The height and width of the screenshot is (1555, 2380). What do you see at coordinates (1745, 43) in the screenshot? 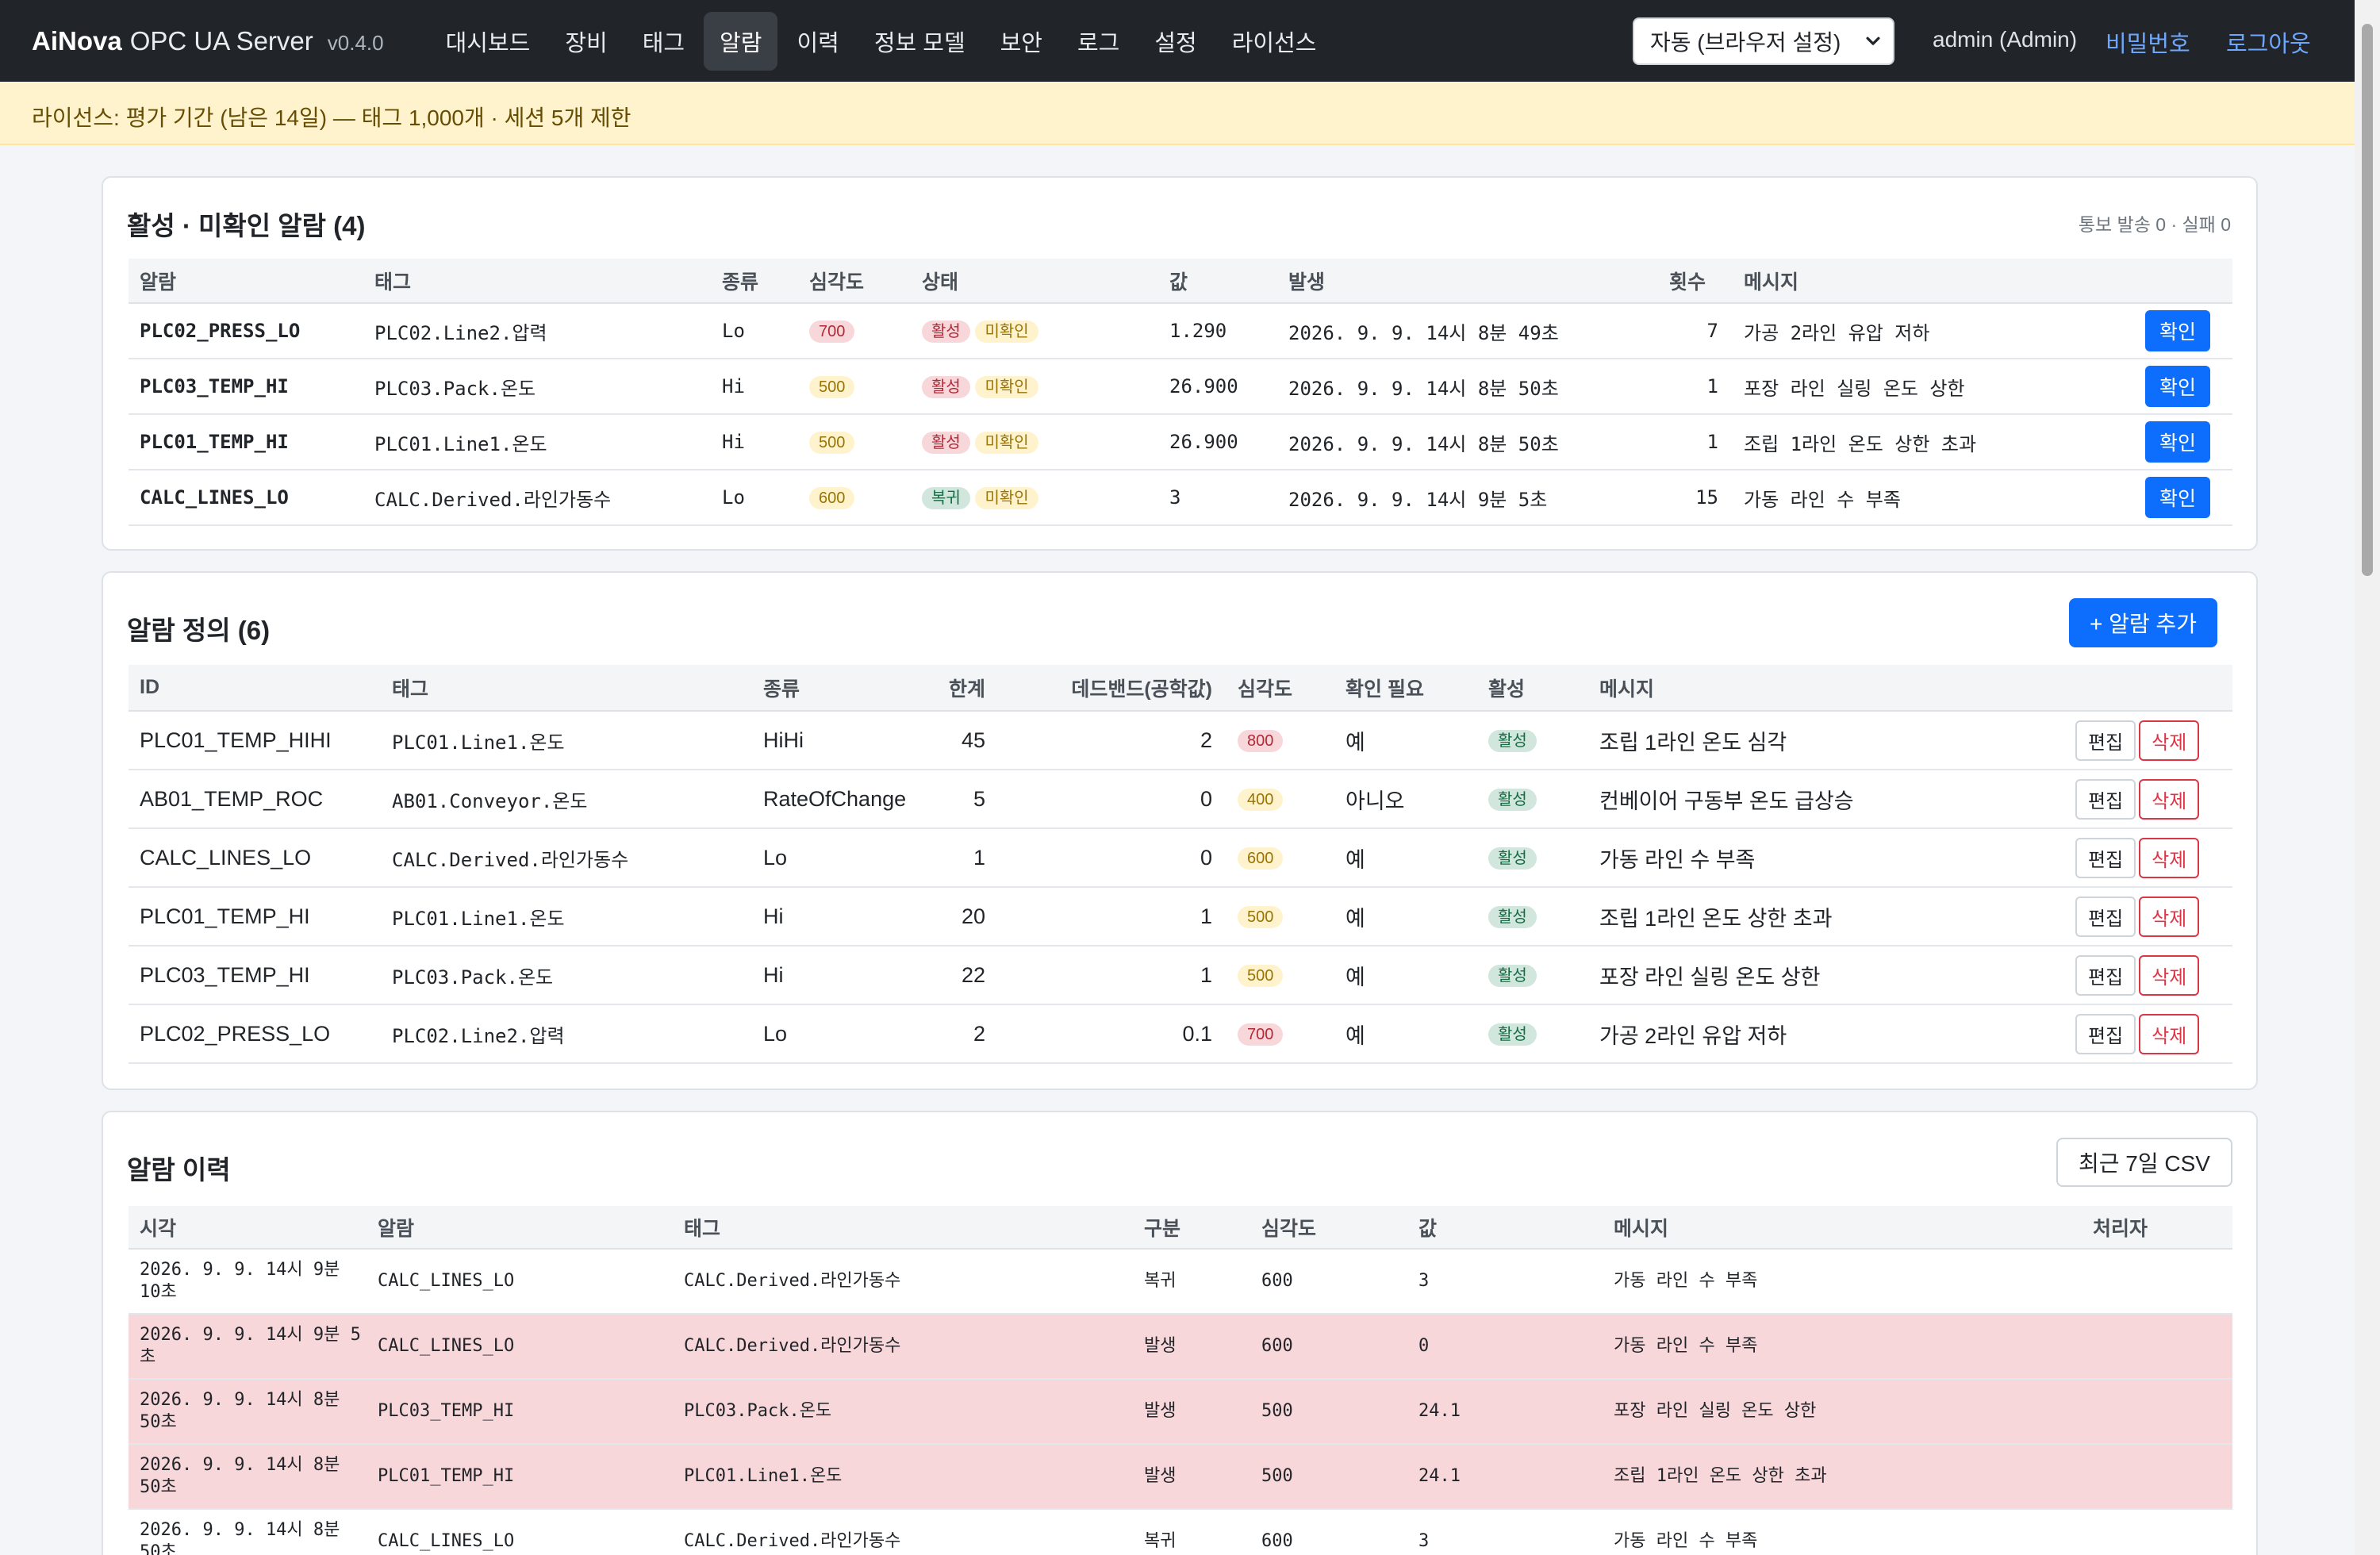
I see `theme-select-value: 자동 (브라우저 설정)` at bounding box center [1745, 43].